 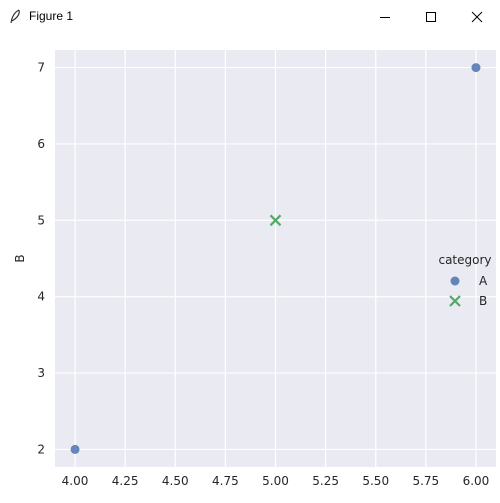 What do you see at coordinates (41, 68) in the screenshot?
I see `y-tick-label: 7` at bounding box center [41, 68].